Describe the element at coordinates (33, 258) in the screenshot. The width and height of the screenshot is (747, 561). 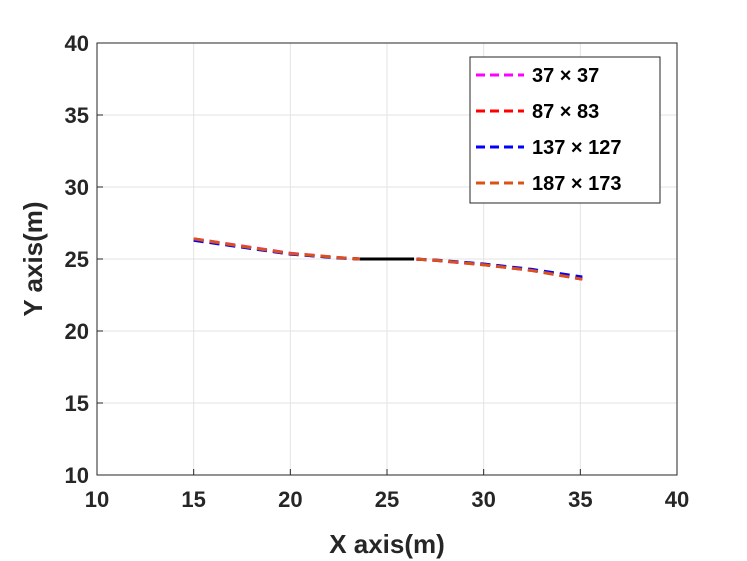
I see `y-axis-label: Y axis(m)` at that location.